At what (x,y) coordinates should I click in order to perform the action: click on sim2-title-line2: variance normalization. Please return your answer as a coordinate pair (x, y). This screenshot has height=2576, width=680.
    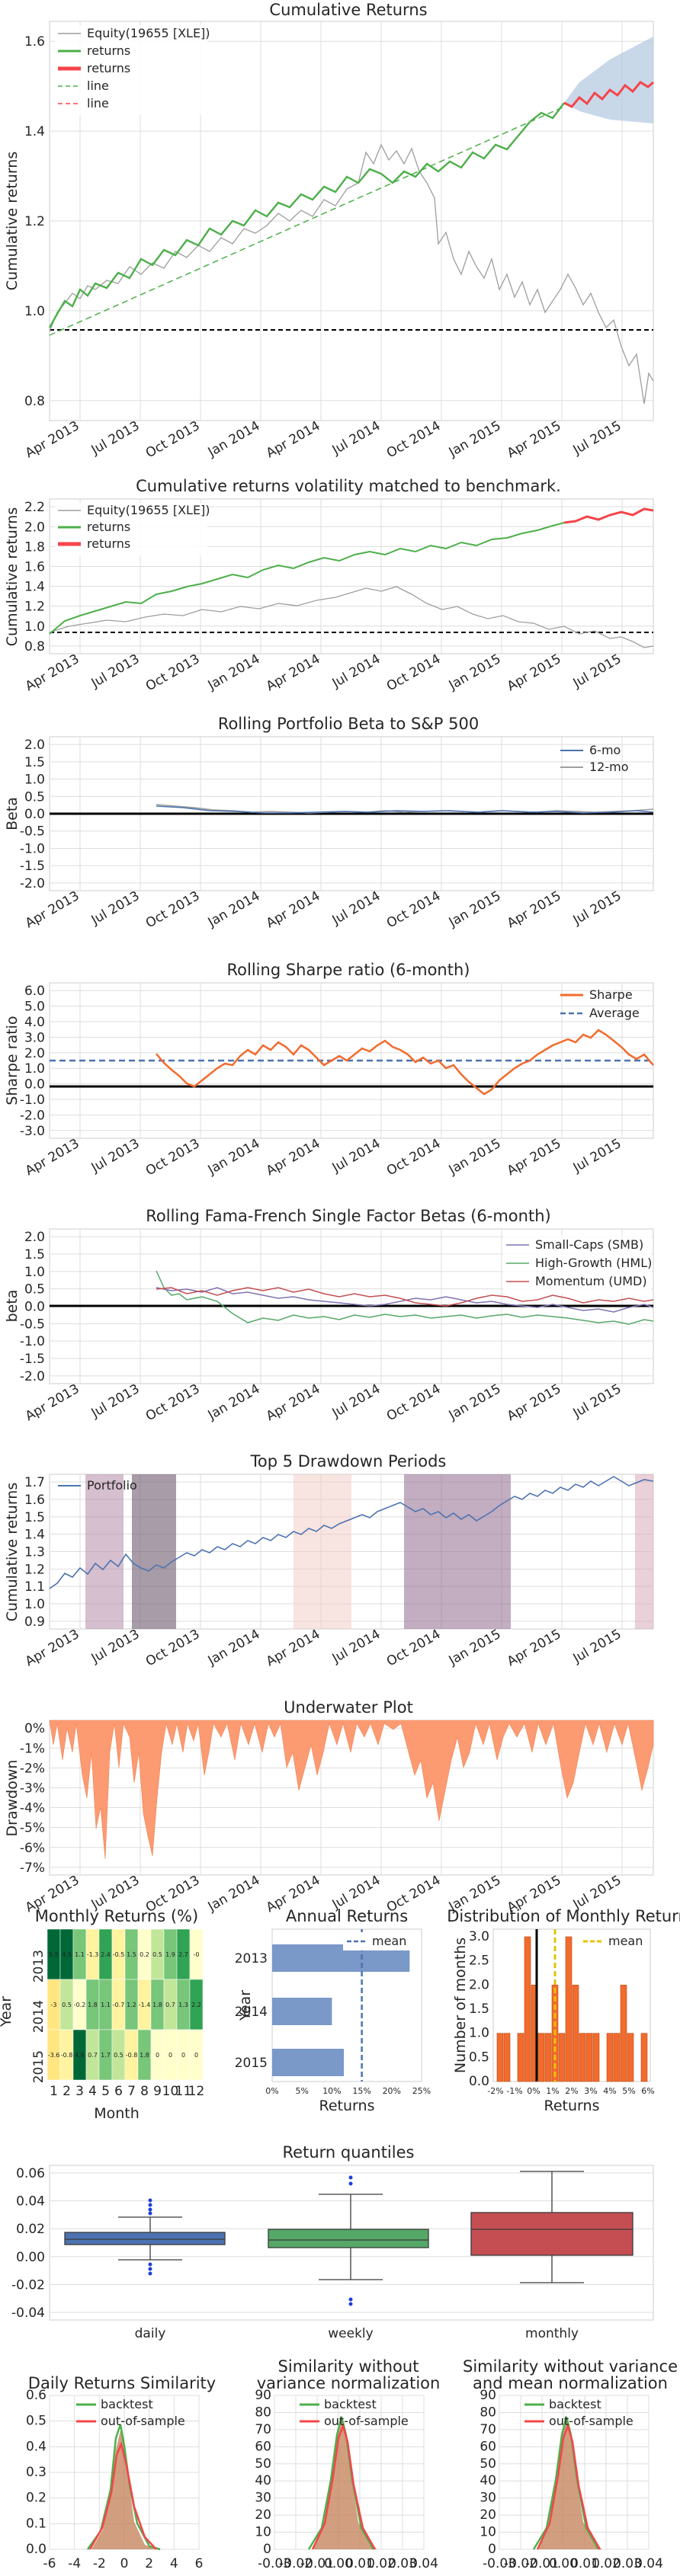
    Looking at the image, I should click on (349, 2383).